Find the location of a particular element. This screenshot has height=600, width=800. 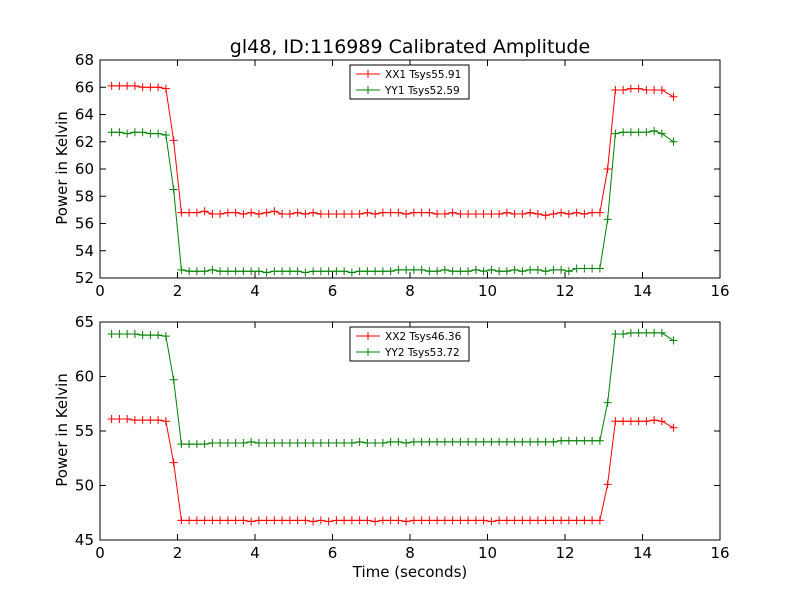

legend-marker is located at coordinates (368, 90).